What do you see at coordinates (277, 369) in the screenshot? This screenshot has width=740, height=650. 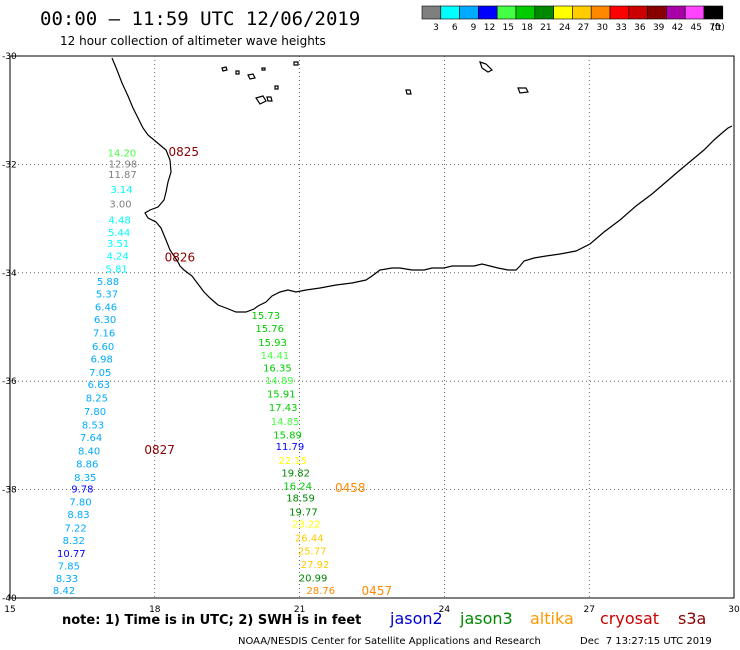 I see `swh-value-label: 16.35` at bounding box center [277, 369].